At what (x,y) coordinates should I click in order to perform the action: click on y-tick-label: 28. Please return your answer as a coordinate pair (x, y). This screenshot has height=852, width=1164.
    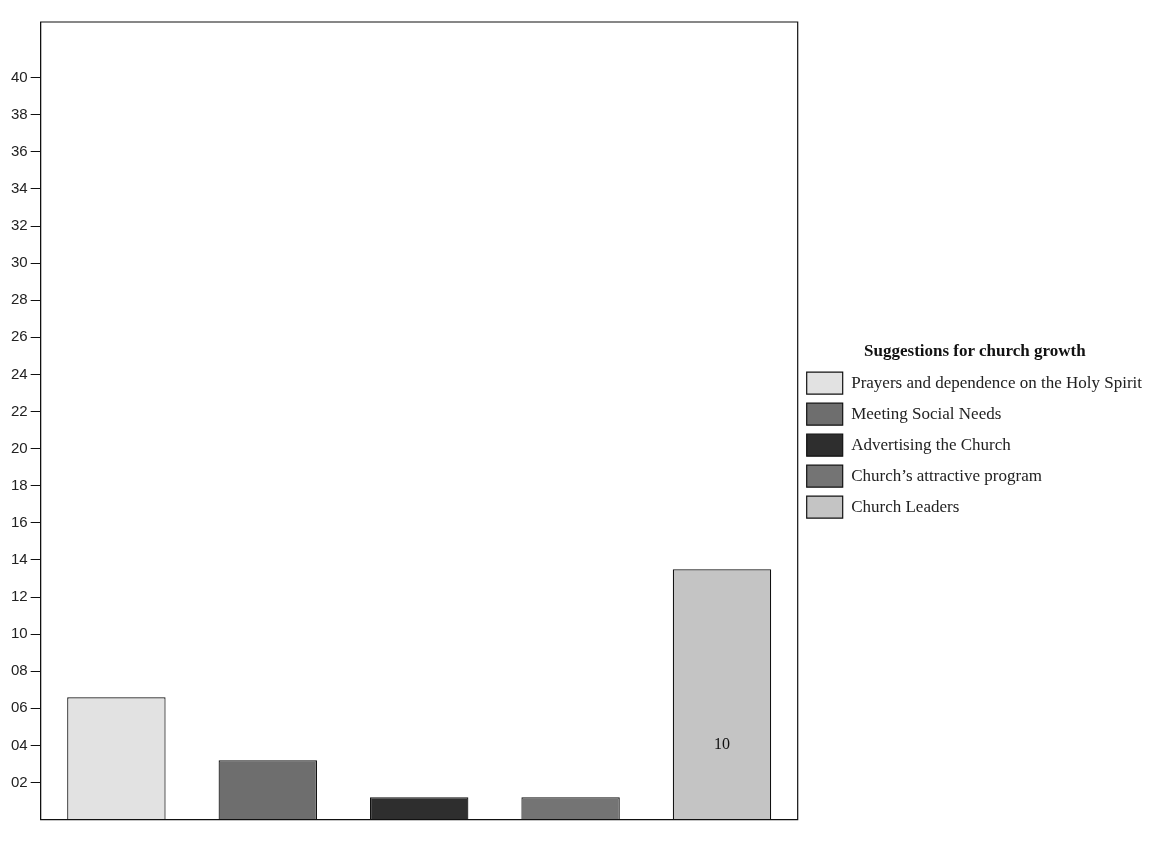
    Looking at the image, I should click on (19, 299).